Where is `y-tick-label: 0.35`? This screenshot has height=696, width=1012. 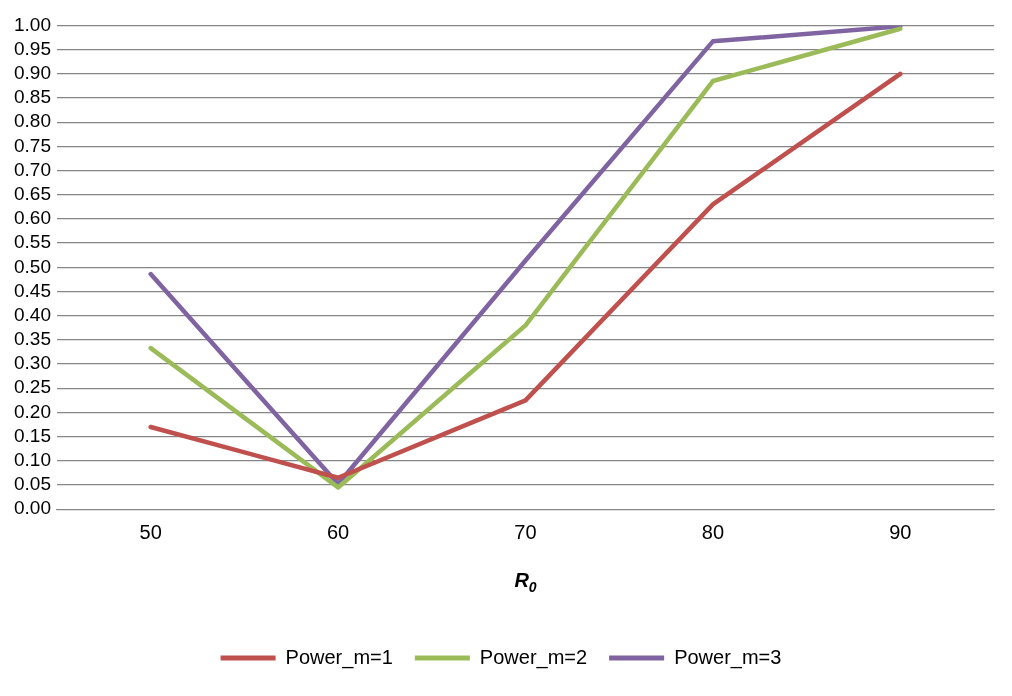
y-tick-label: 0.35 is located at coordinates (32, 339).